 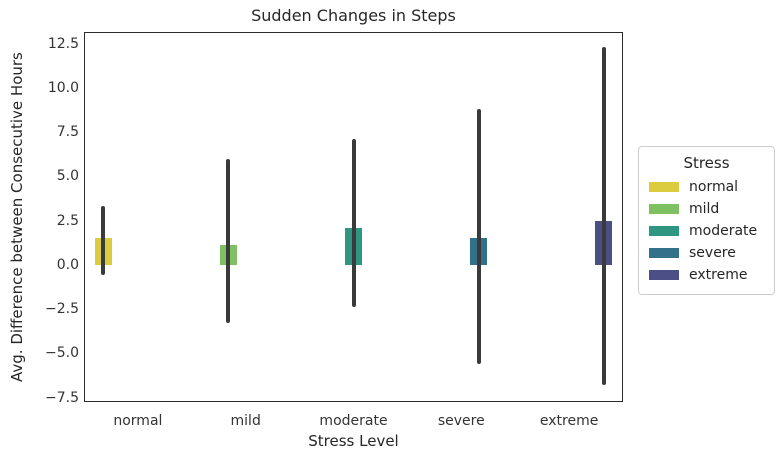 I want to click on y-tick-label: −7.5, so click(x=62, y=397).